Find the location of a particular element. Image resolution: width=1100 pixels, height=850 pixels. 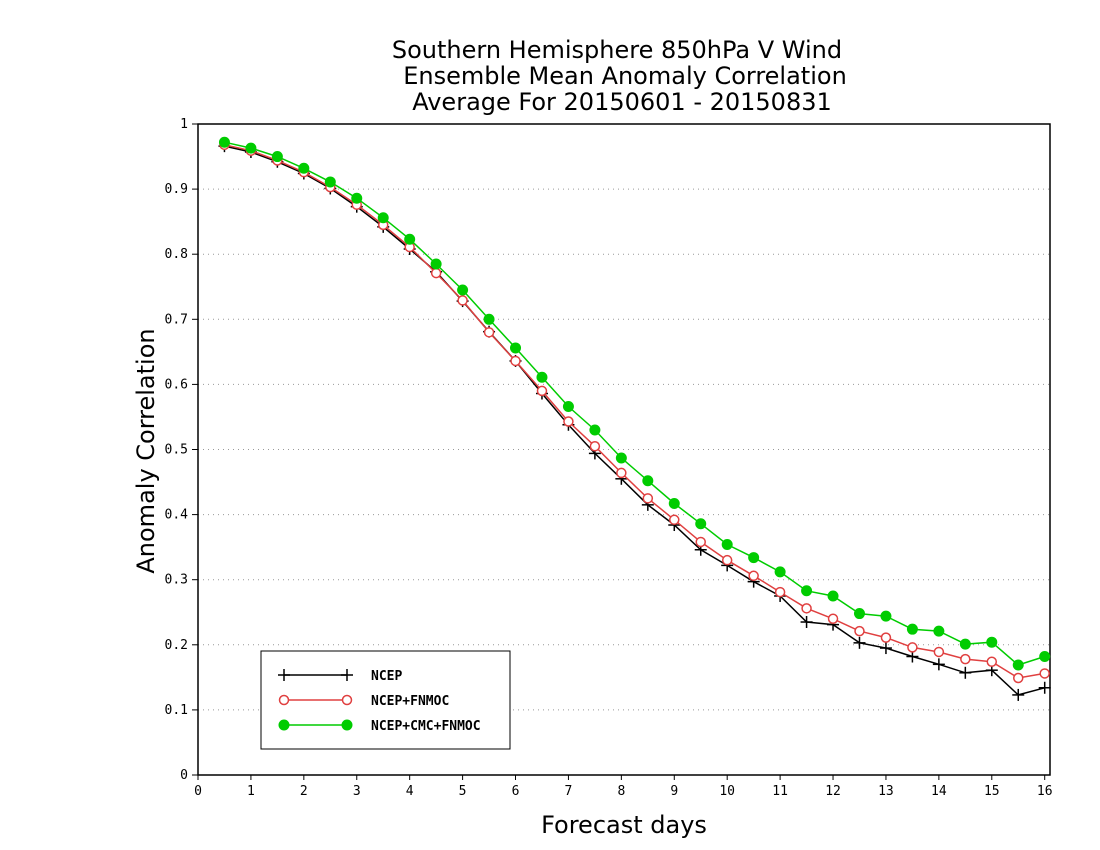

x-tick-label: 12 is located at coordinates (833, 791).